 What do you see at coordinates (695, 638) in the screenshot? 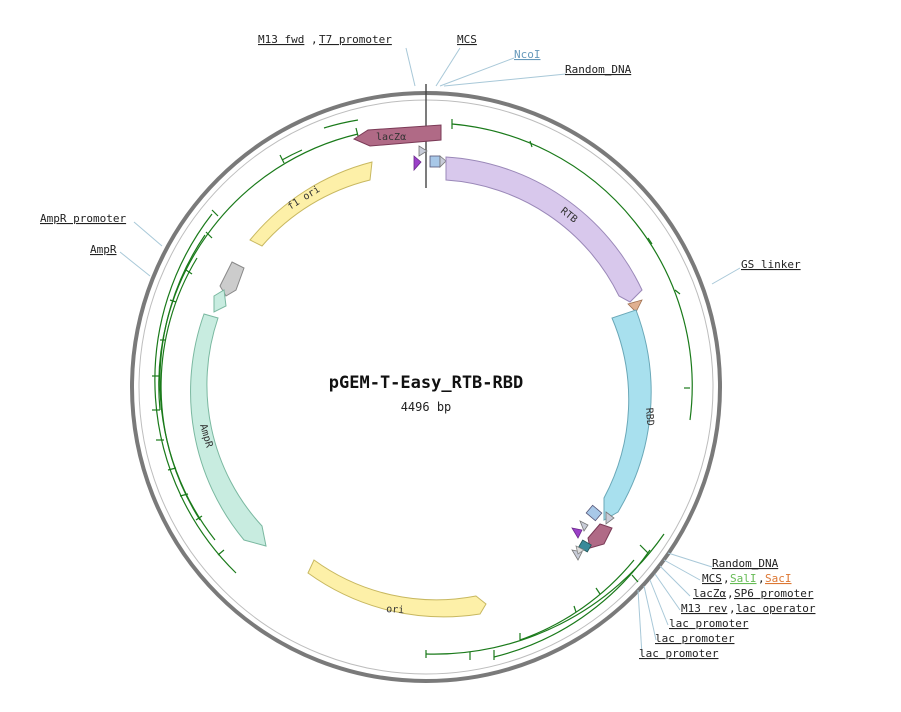
I see `label-lac-promoter-2: lac promoter` at bounding box center [695, 638].